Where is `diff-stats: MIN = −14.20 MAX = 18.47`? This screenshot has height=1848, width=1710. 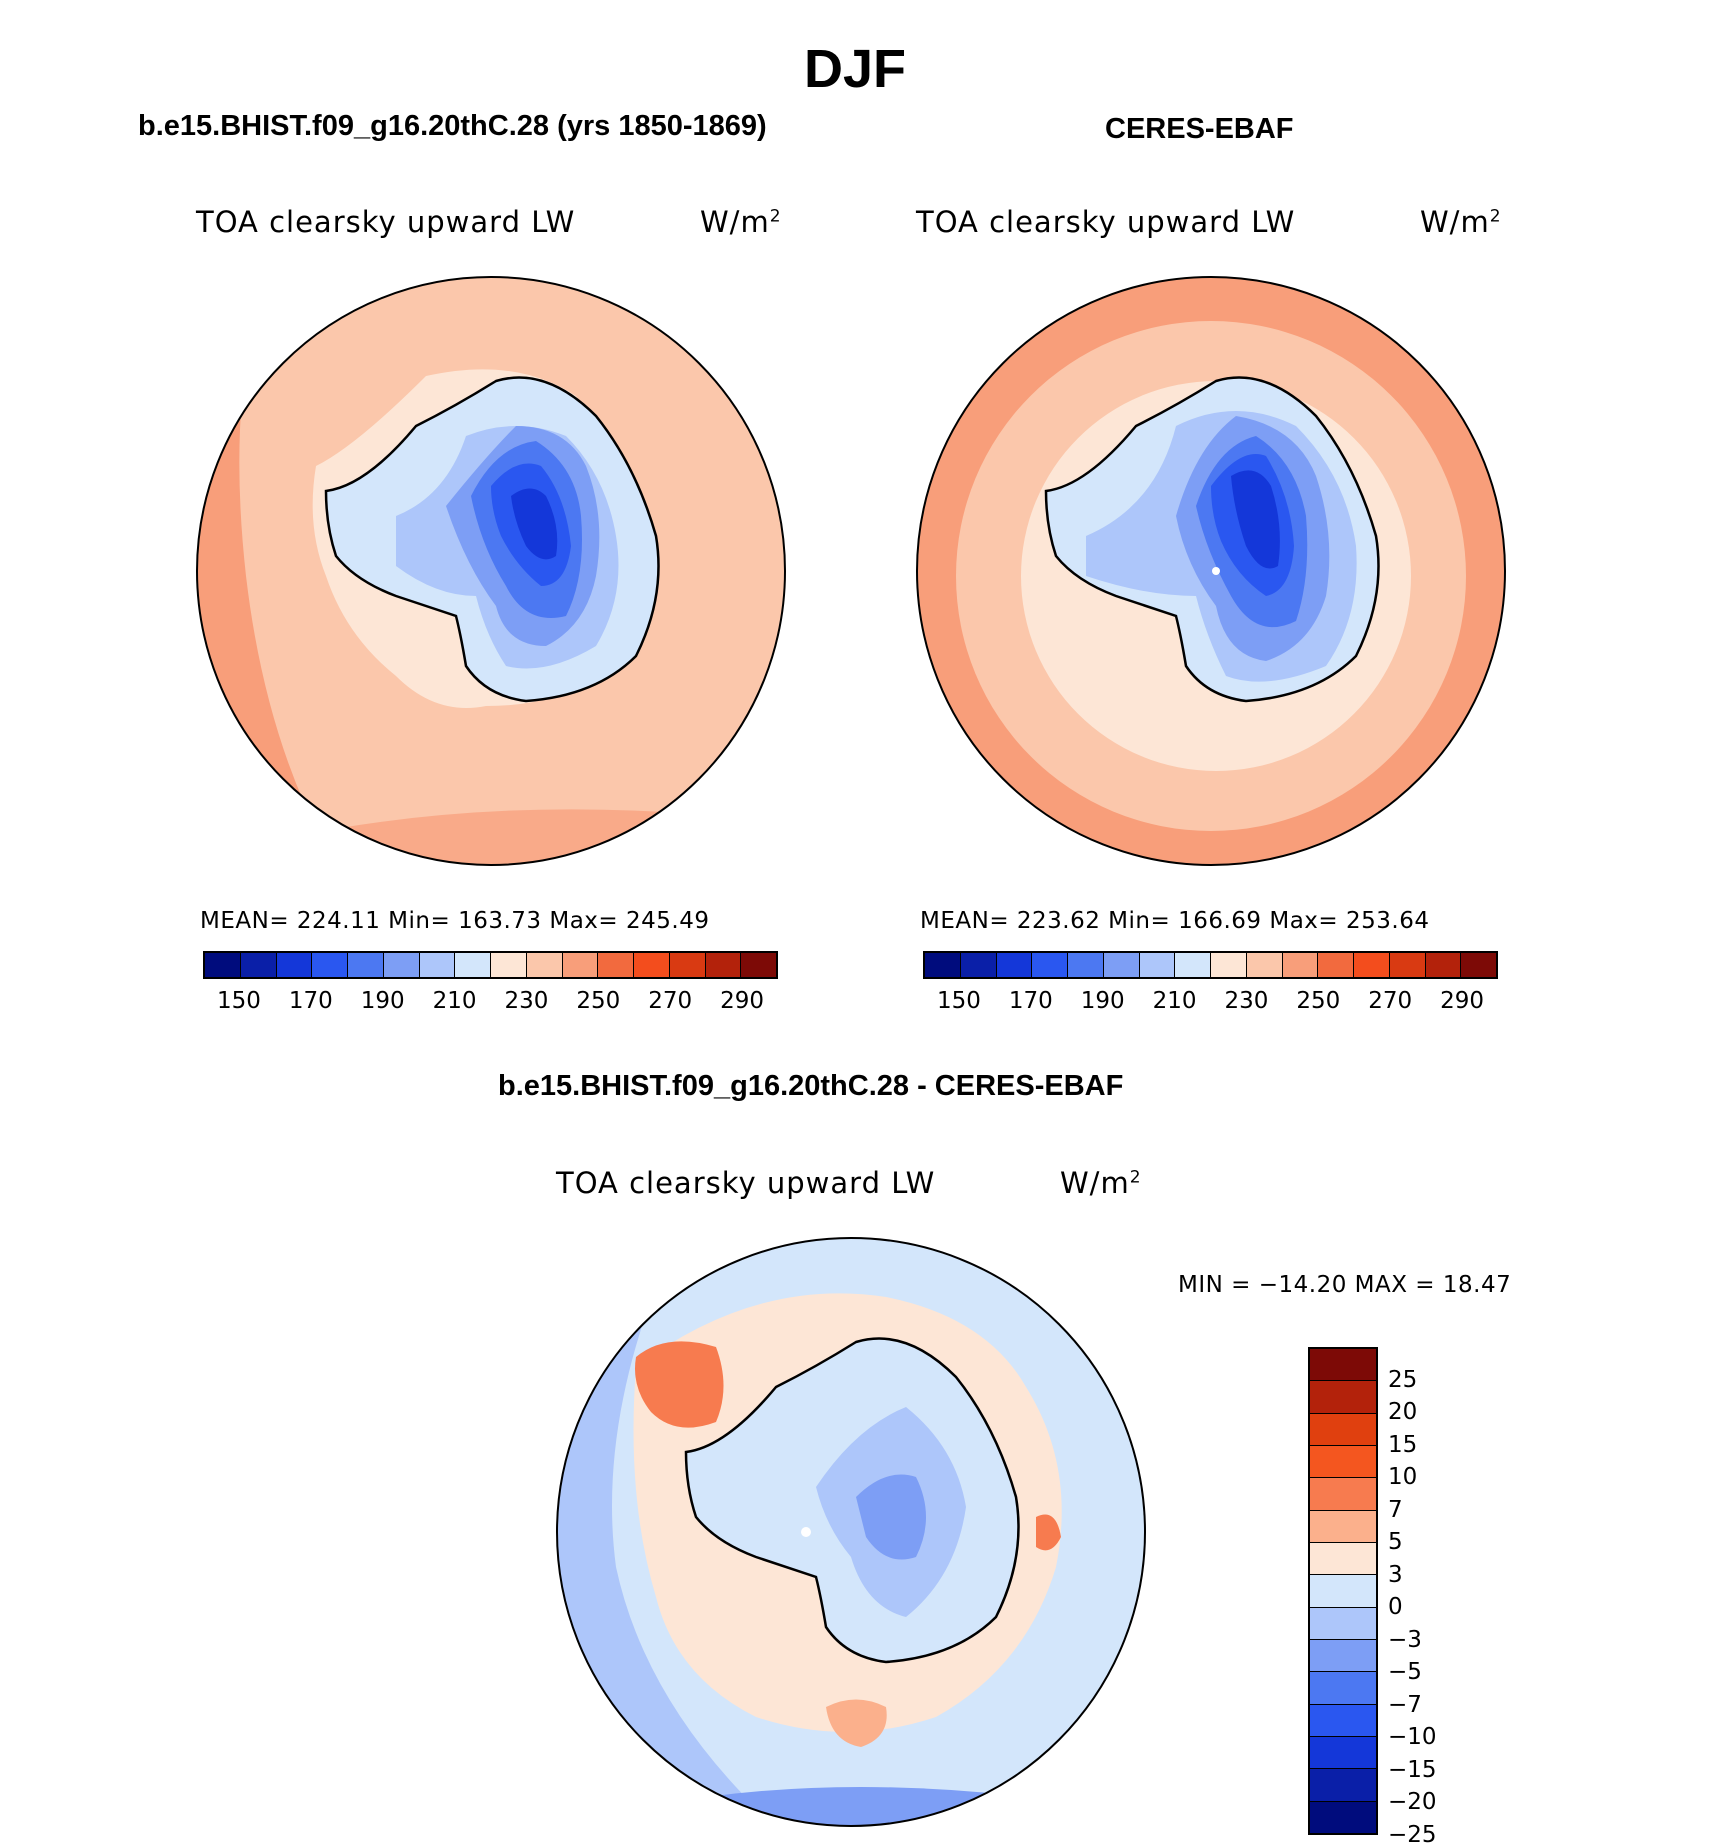 diff-stats: MIN = −14.20 MAX = 18.47 is located at coordinates (1345, 1285).